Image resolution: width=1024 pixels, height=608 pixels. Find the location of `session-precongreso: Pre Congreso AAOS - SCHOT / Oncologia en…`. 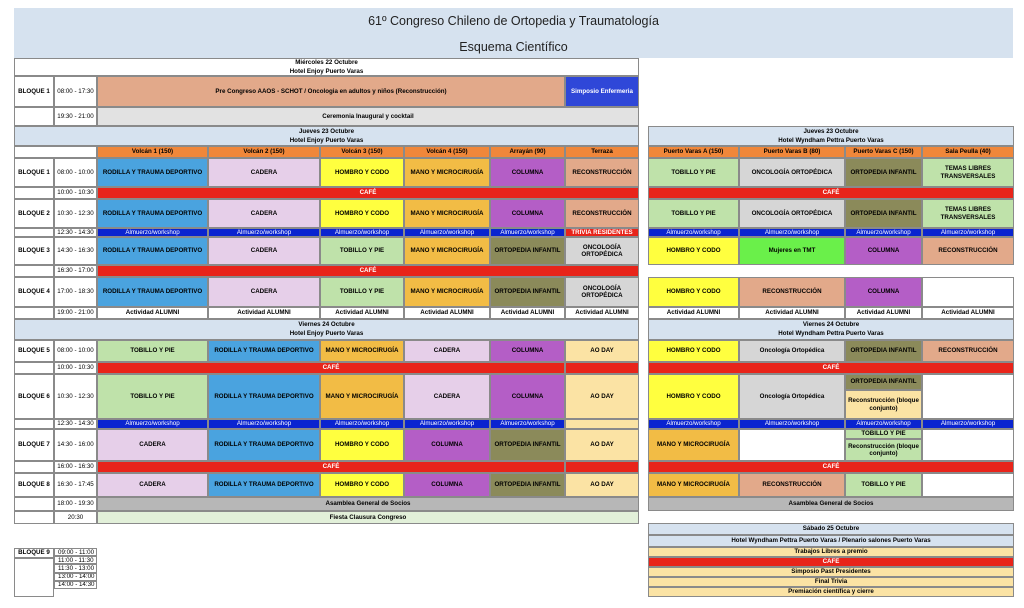

session-precongreso: Pre Congreso AAOS - SCHOT / Oncologia en… is located at coordinates (331, 91).